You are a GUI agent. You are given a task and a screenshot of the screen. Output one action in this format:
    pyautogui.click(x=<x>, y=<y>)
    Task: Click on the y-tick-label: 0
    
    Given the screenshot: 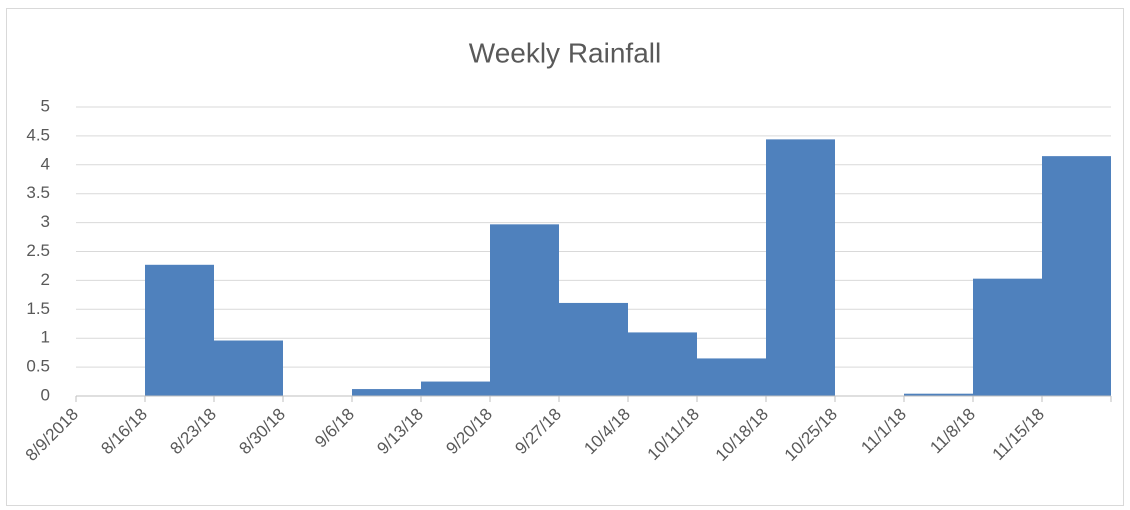 What is the action you would take?
    pyautogui.click(x=45, y=394)
    